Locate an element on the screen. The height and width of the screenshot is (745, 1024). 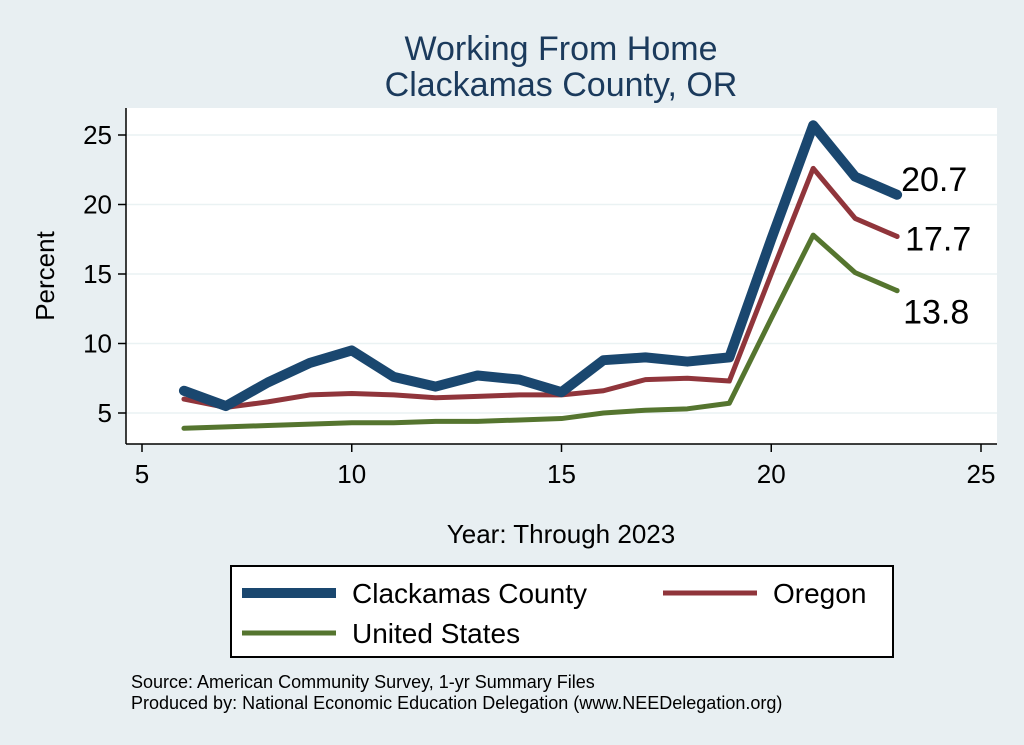
y-tick-label-15: 15 is located at coordinates (97, 274).